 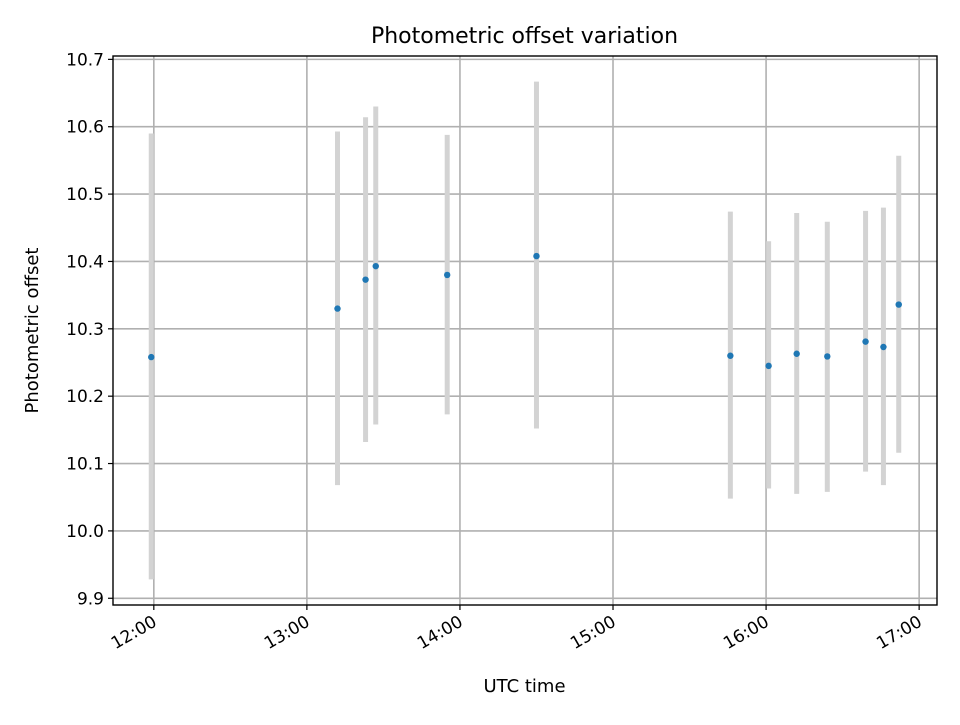 I want to click on y-axis-label: Photometric offset, so click(x=32, y=331).